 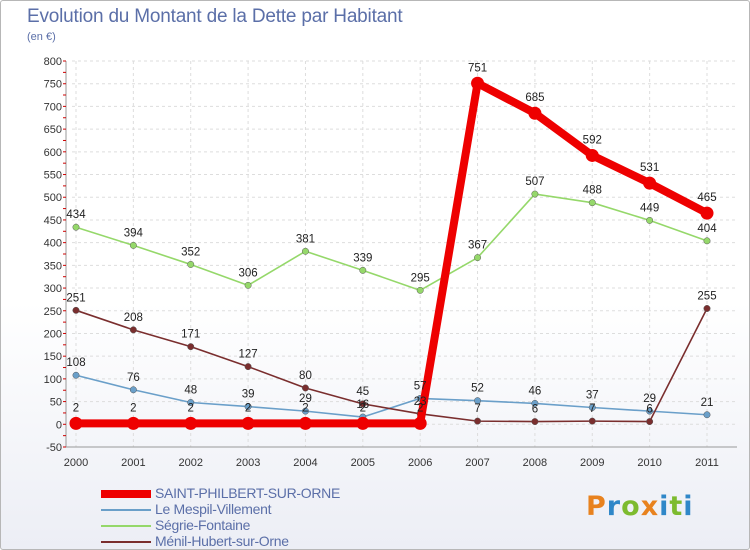 What do you see at coordinates (53, 153) in the screenshot?
I see `y-tick-label: 600` at bounding box center [53, 153].